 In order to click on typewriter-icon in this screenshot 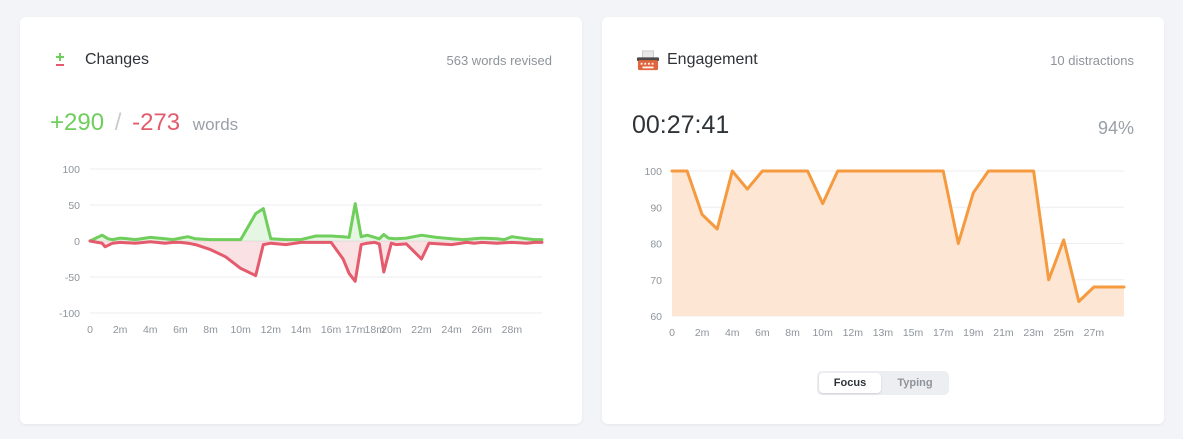, I will do `click(648, 60)`.